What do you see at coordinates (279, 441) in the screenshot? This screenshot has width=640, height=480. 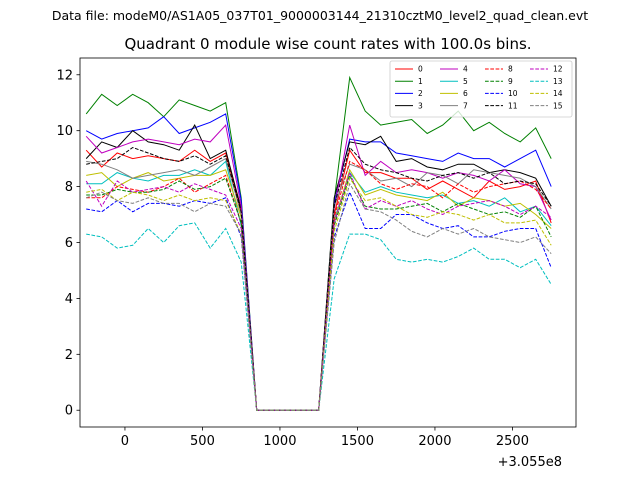 I see `x-tick-label: 1000` at bounding box center [279, 441].